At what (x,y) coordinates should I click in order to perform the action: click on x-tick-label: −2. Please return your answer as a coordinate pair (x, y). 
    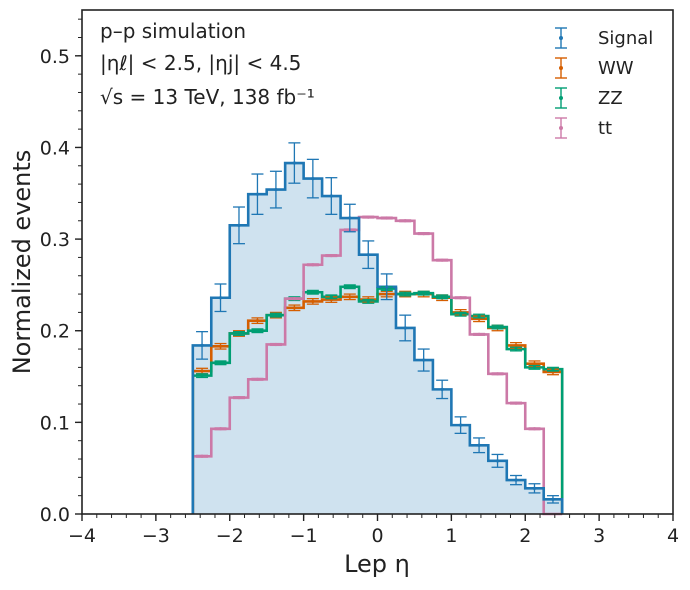
    Looking at the image, I should click on (230, 536).